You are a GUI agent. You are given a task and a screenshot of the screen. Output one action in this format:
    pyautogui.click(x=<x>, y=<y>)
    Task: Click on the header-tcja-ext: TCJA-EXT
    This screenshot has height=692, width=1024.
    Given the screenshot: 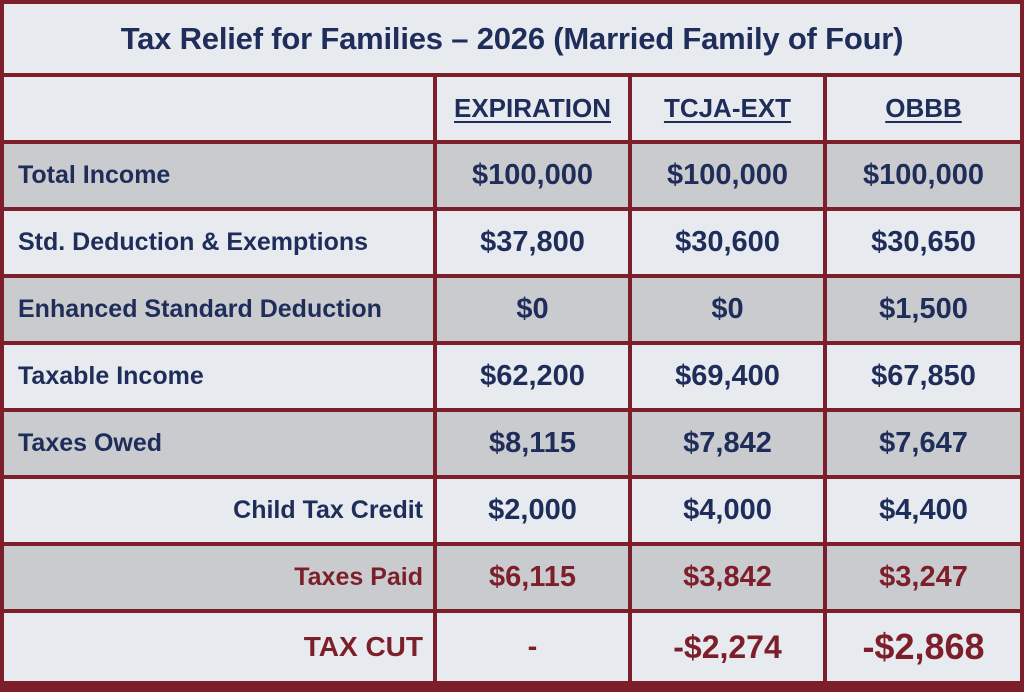 What is the action you would take?
    pyautogui.click(x=729, y=110)
    